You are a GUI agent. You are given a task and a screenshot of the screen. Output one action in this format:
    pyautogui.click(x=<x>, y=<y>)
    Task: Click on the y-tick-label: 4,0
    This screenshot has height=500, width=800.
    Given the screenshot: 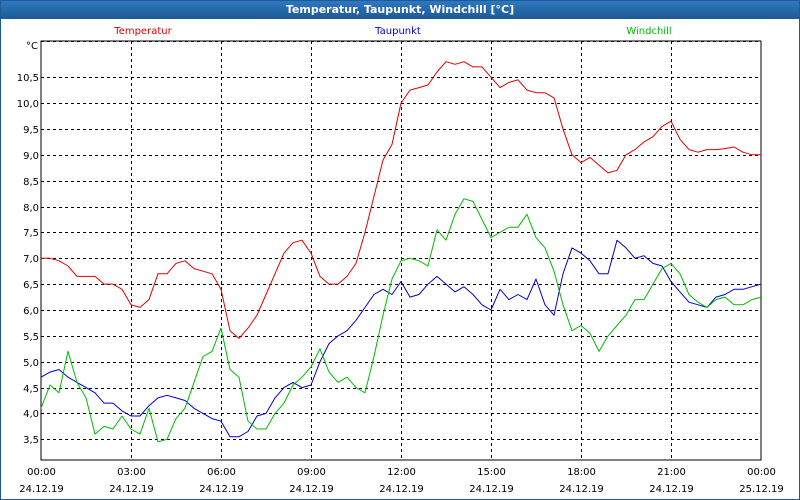 What is the action you would take?
    pyautogui.click(x=31, y=414)
    